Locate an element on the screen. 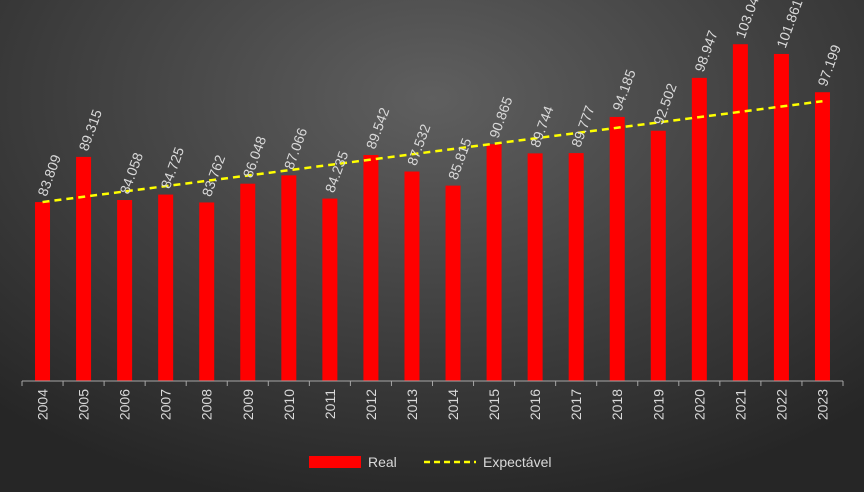 The height and width of the screenshot is (492, 864). data-label-2012: 89.542 is located at coordinates (378, 128).